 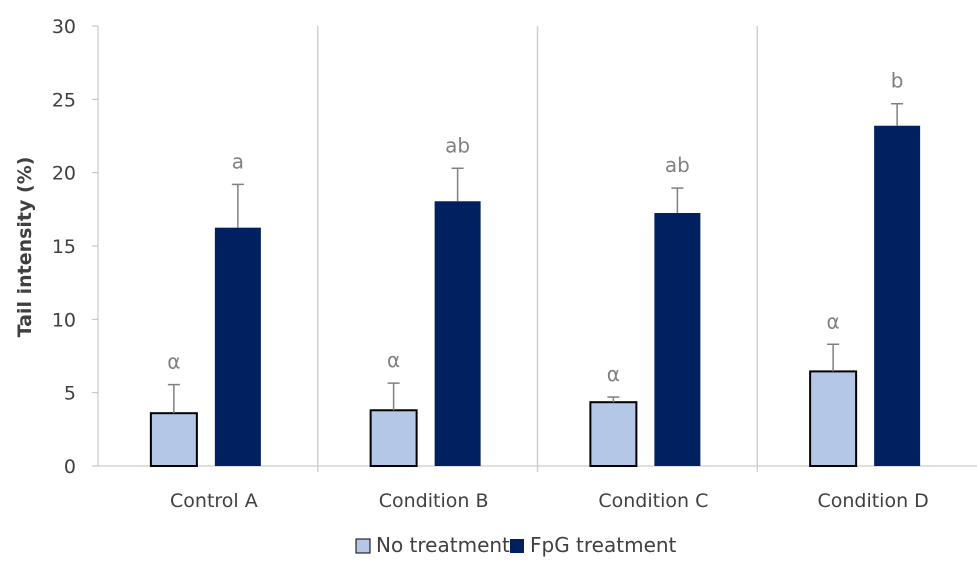 I want to click on y-tick-label: 20, so click(x=64, y=174).